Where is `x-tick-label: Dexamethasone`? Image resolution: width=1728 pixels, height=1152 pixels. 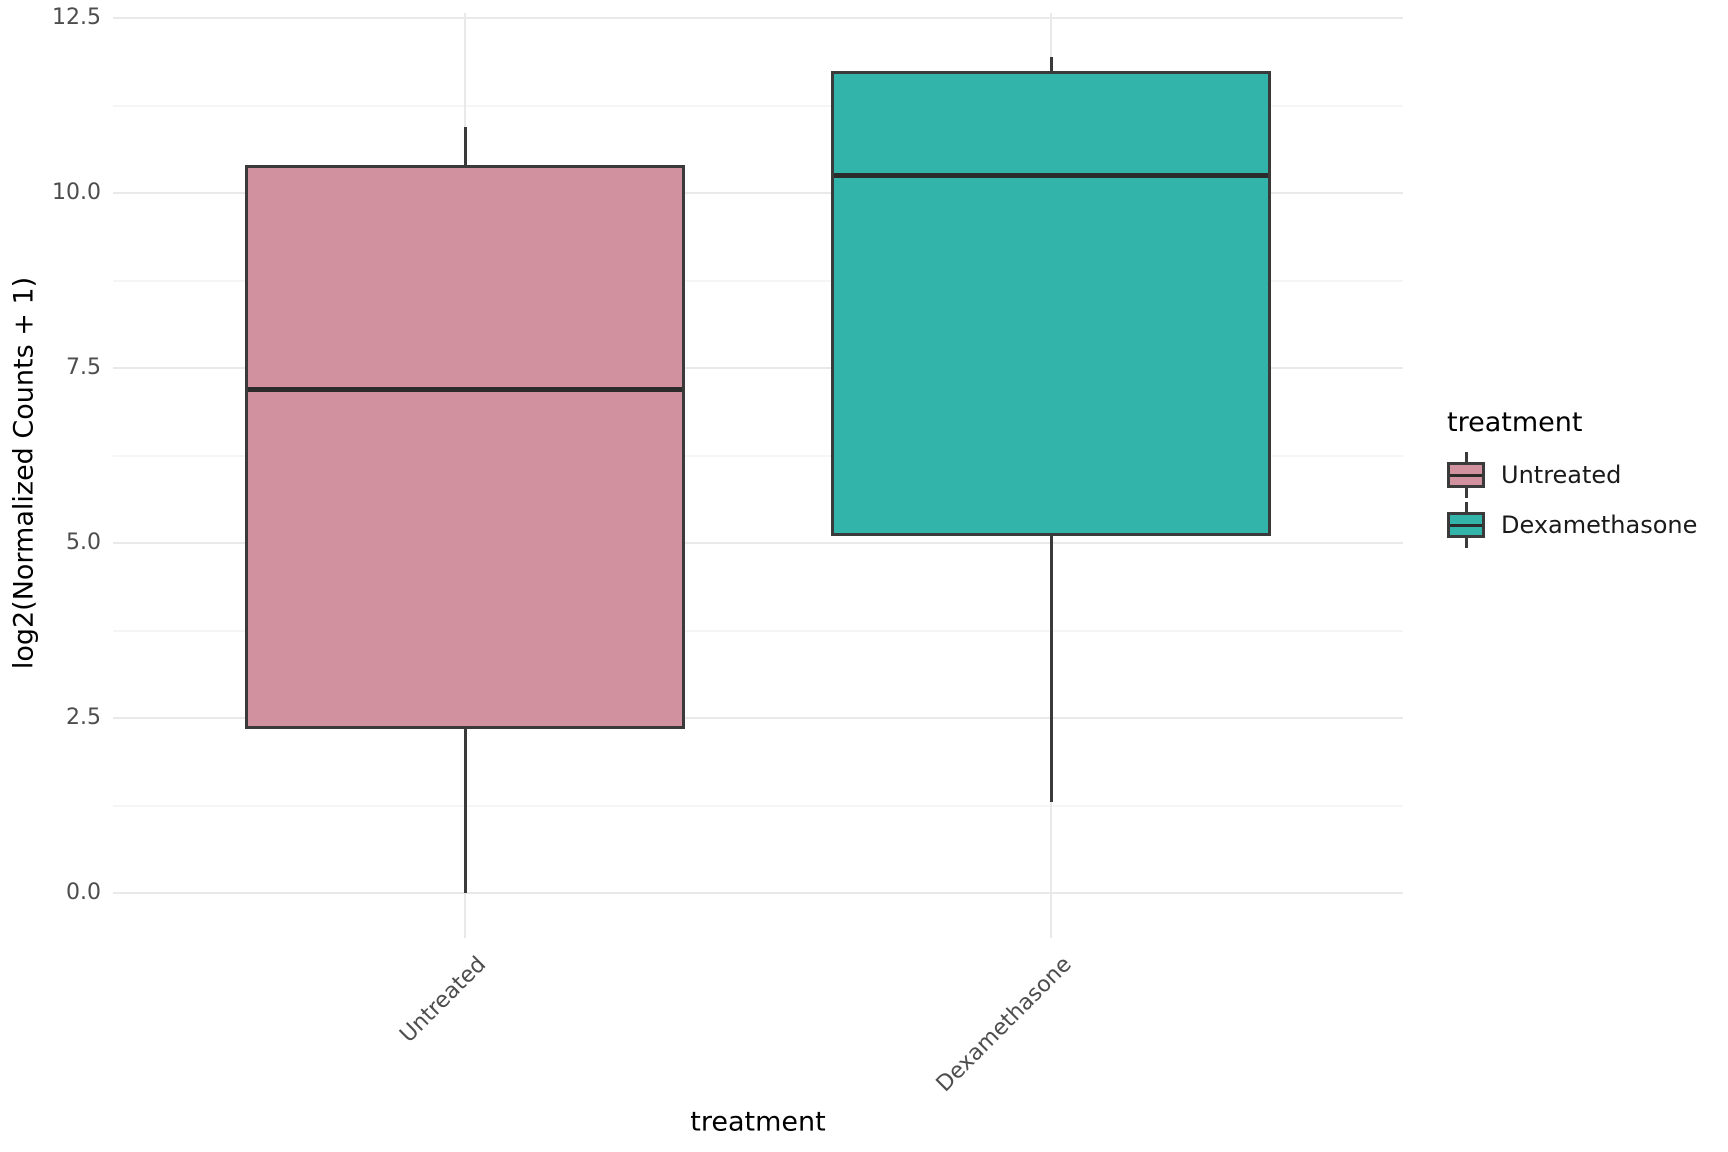
x-tick-label: Dexamethasone is located at coordinates (1004, 1024).